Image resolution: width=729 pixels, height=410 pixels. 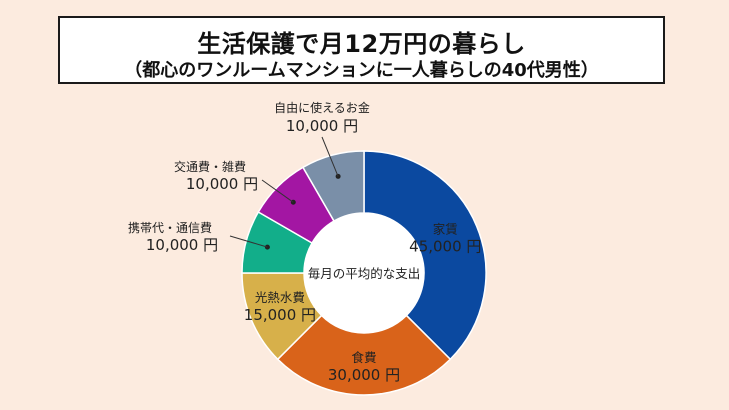 What do you see at coordinates (322, 107) in the screenshot?
I see `slice-label-name: 自由に使えるお金` at bounding box center [322, 107].